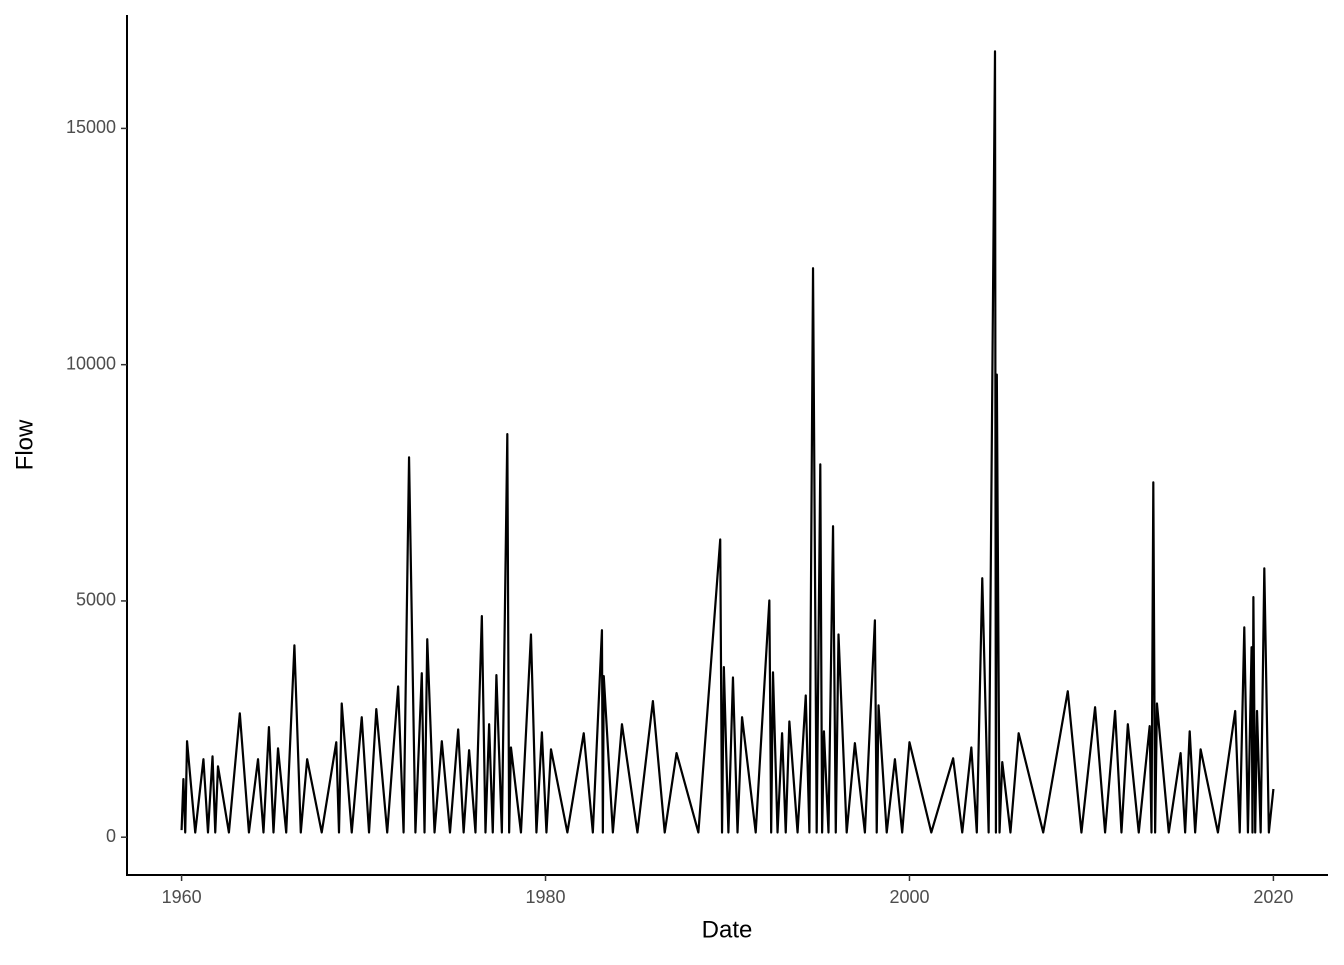  What do you see at coordinates (727, 929) in the screenshot?
I see `x-axis-title: Date` at bounding box center [727, 929].